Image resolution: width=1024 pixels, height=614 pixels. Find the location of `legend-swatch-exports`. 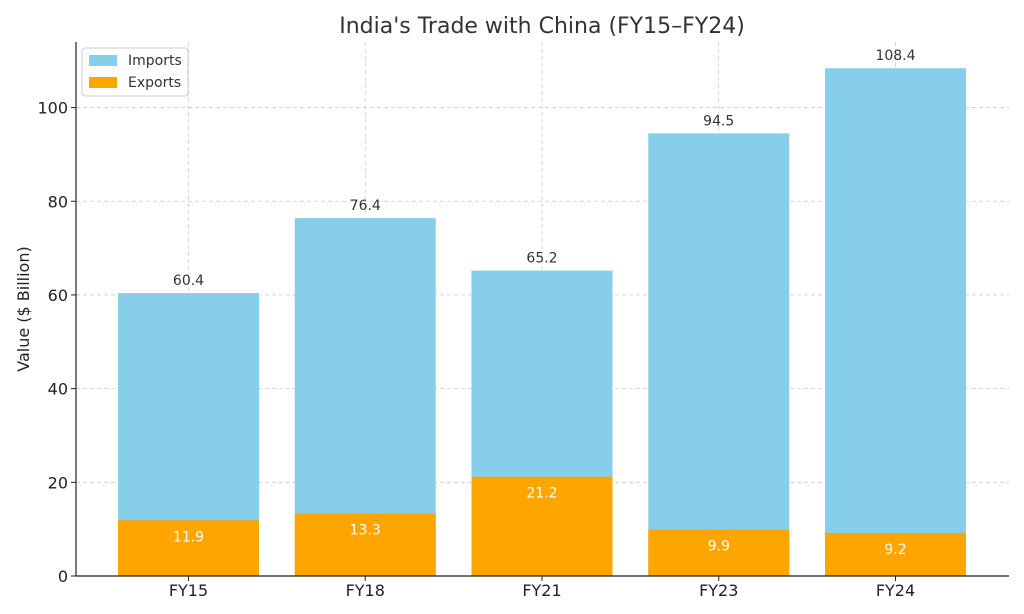

legend-swatch-exports is located at coordinates (103, 82).